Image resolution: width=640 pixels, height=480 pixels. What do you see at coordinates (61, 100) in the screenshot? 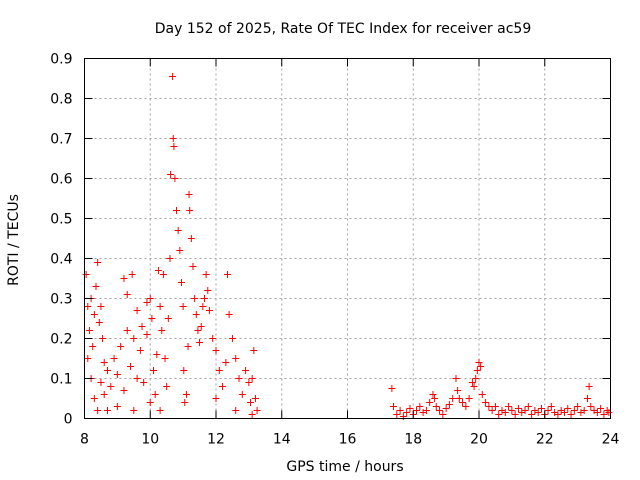
I see `y-tick-label: 0.8` at bounding box center [61, 100].